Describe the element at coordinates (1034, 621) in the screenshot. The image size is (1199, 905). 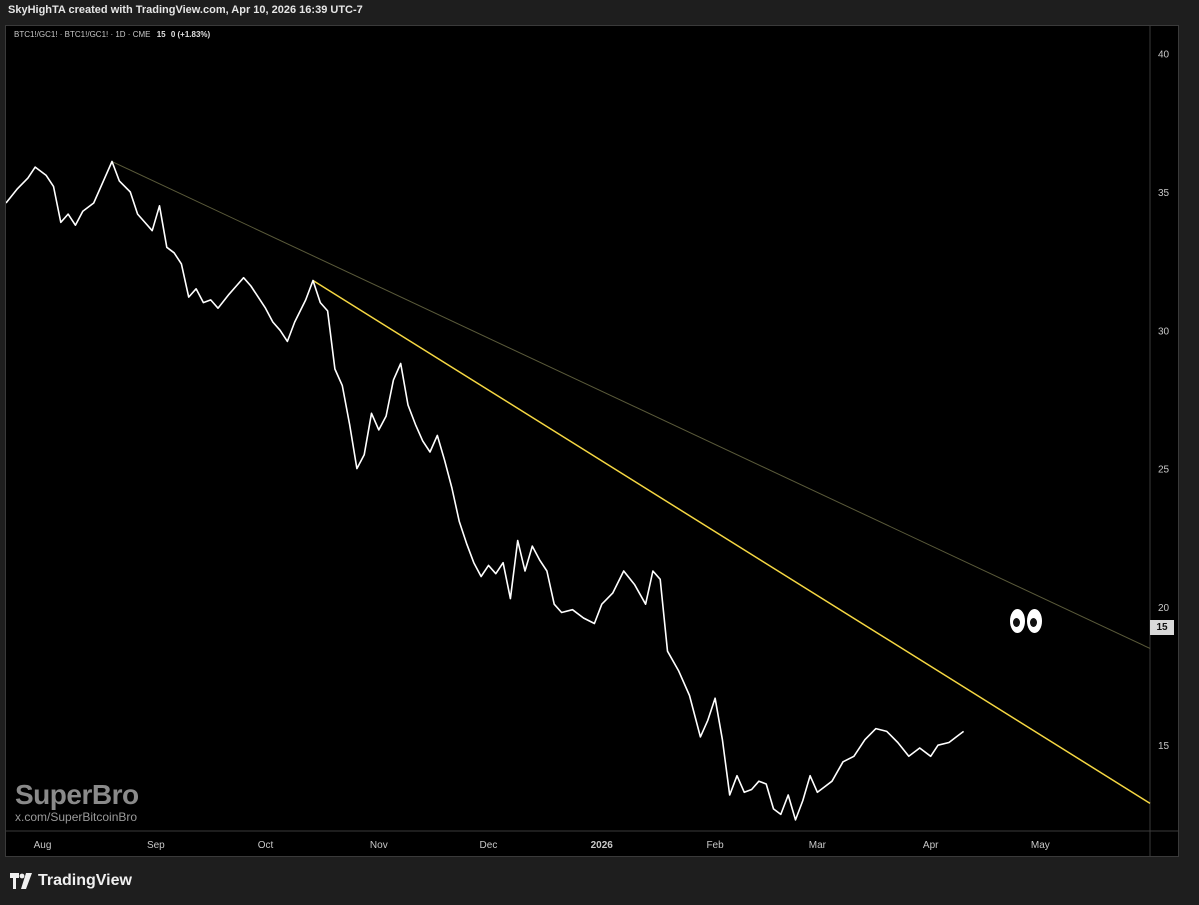
I see `right-eye-icon` at that location.